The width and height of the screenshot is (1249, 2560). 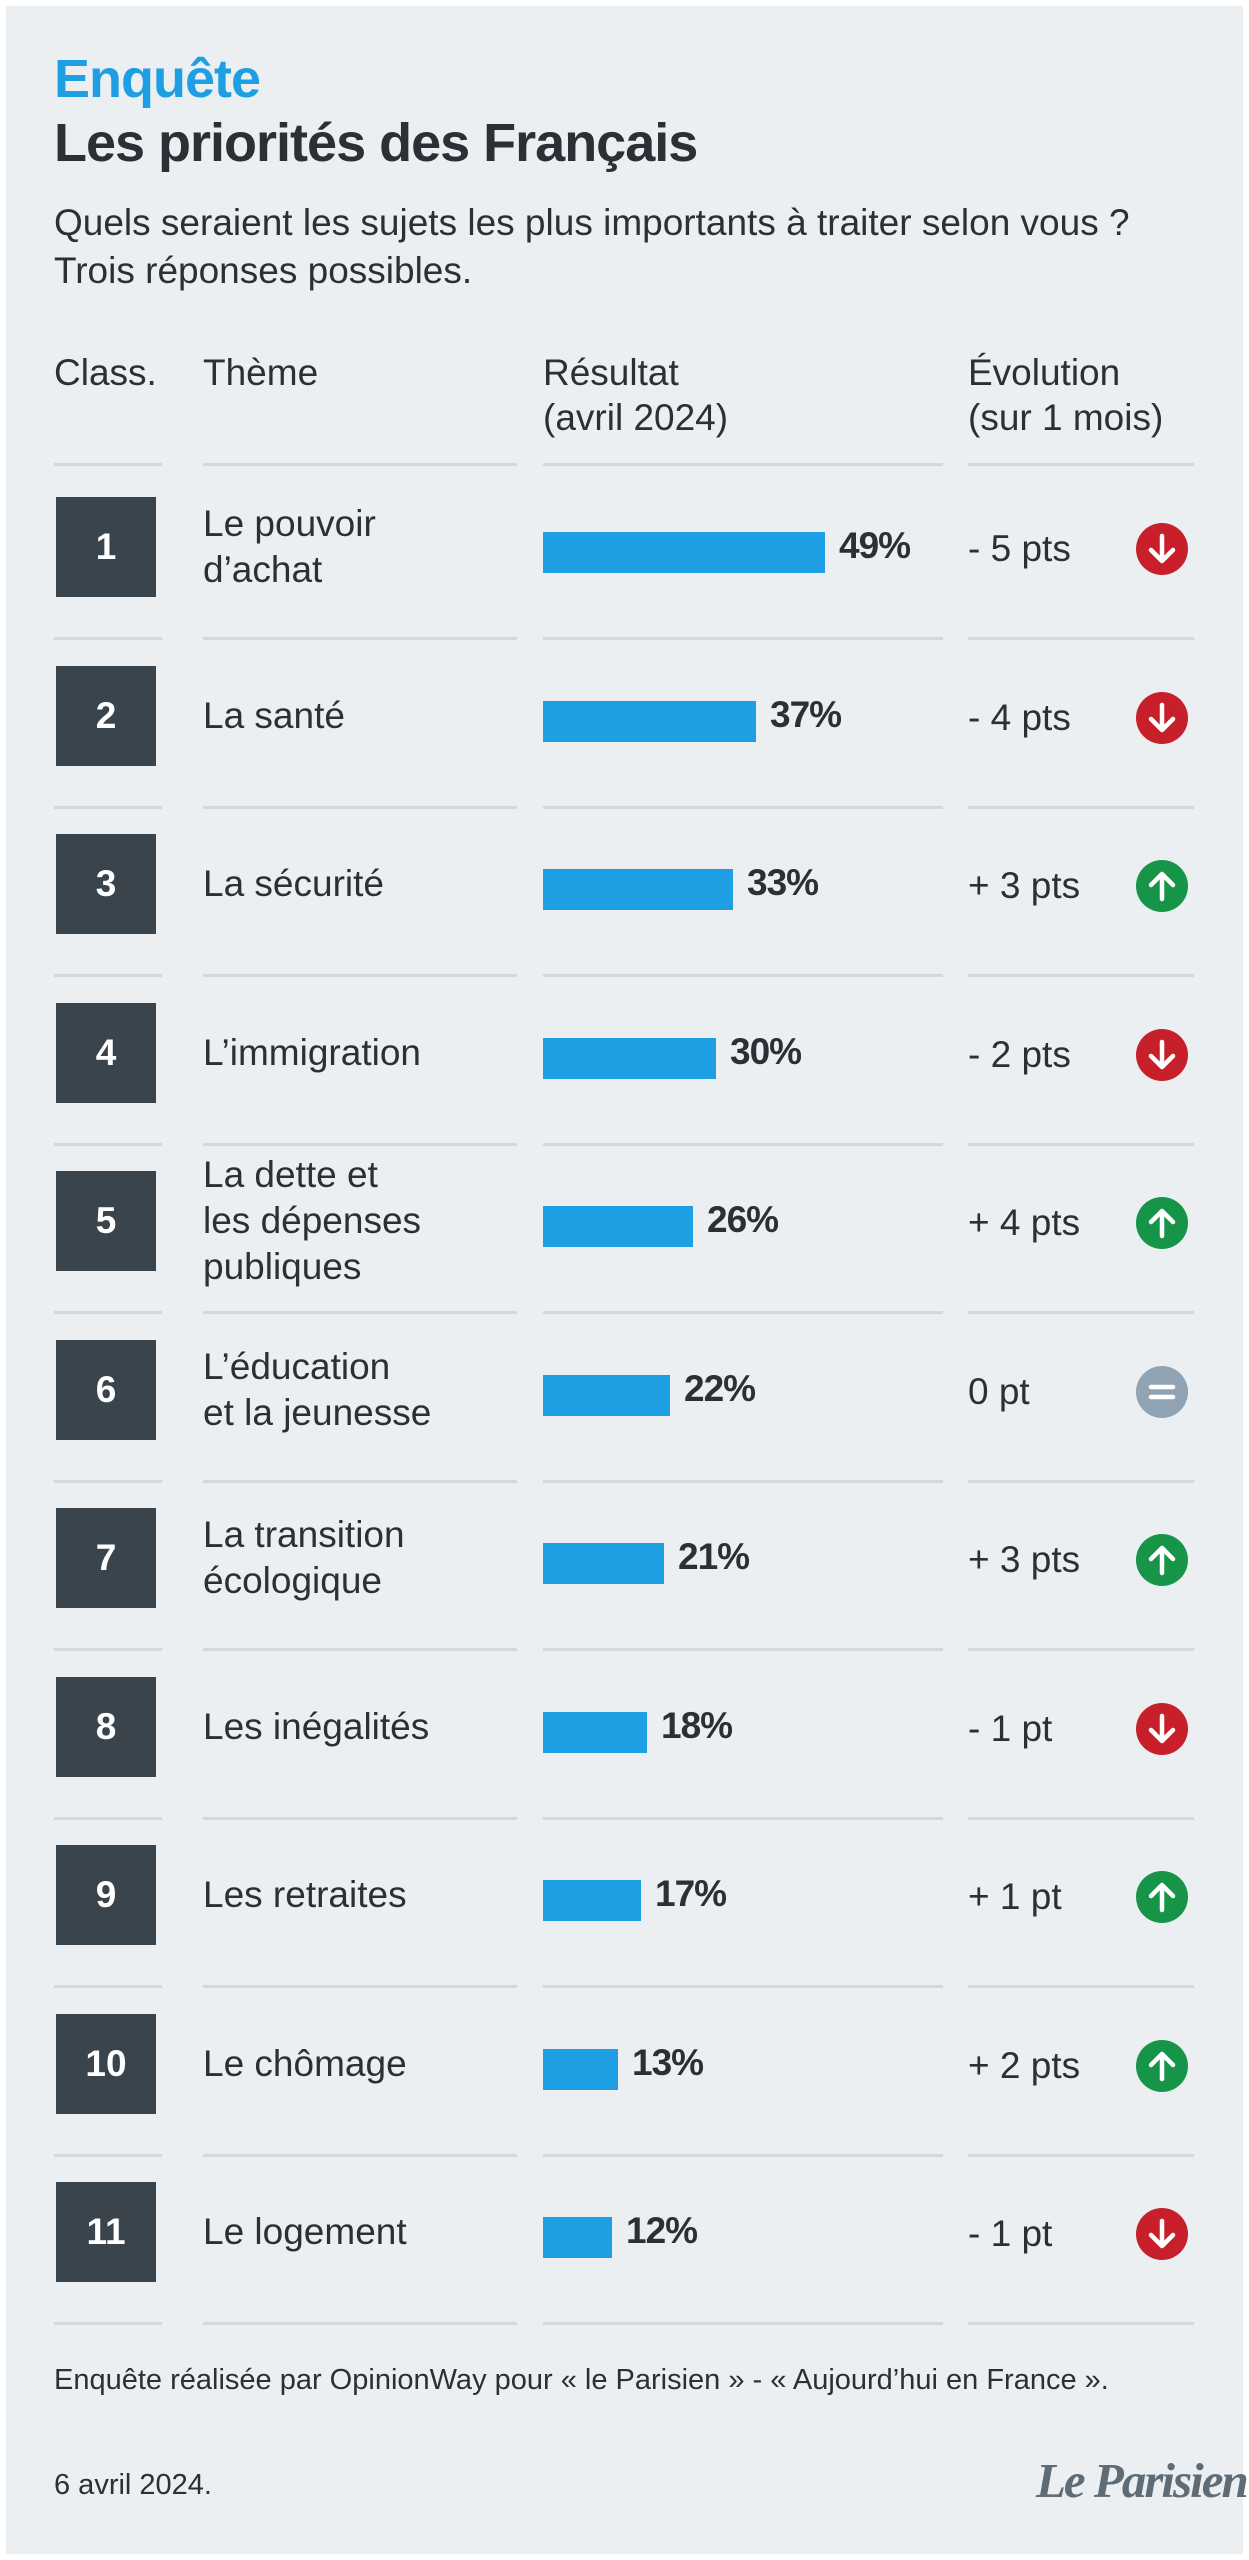 I want to click on rank-badge: 2, so click(x=106, y=716).